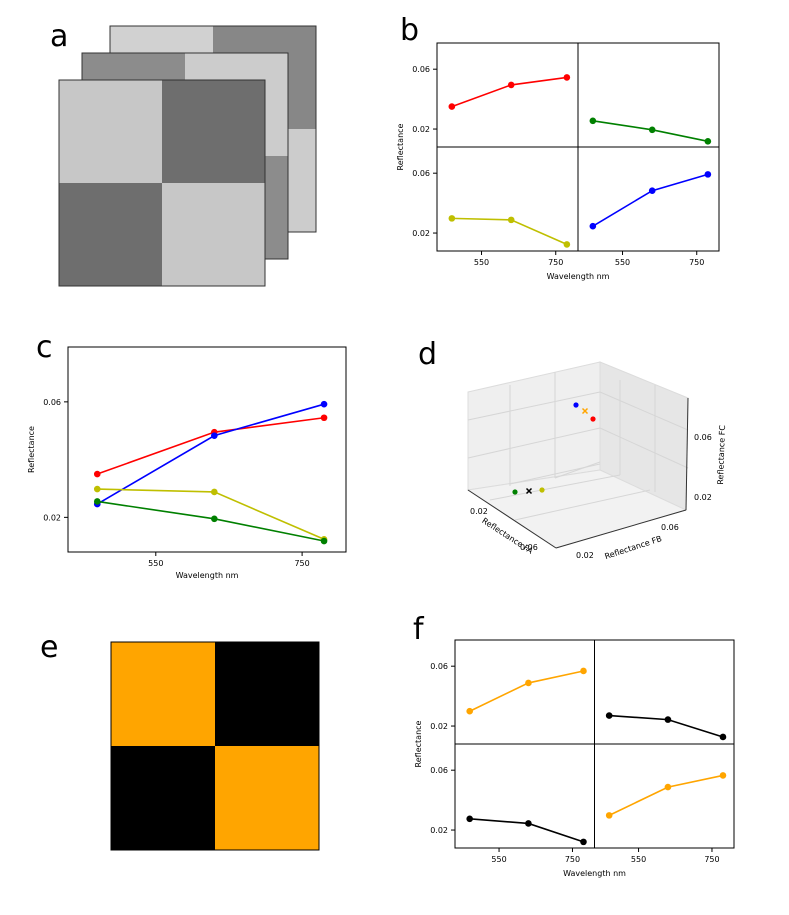 This screenshot has height=915, width=789. I want to click on y-axis-label-c: Reflectance, so click(31, 449).